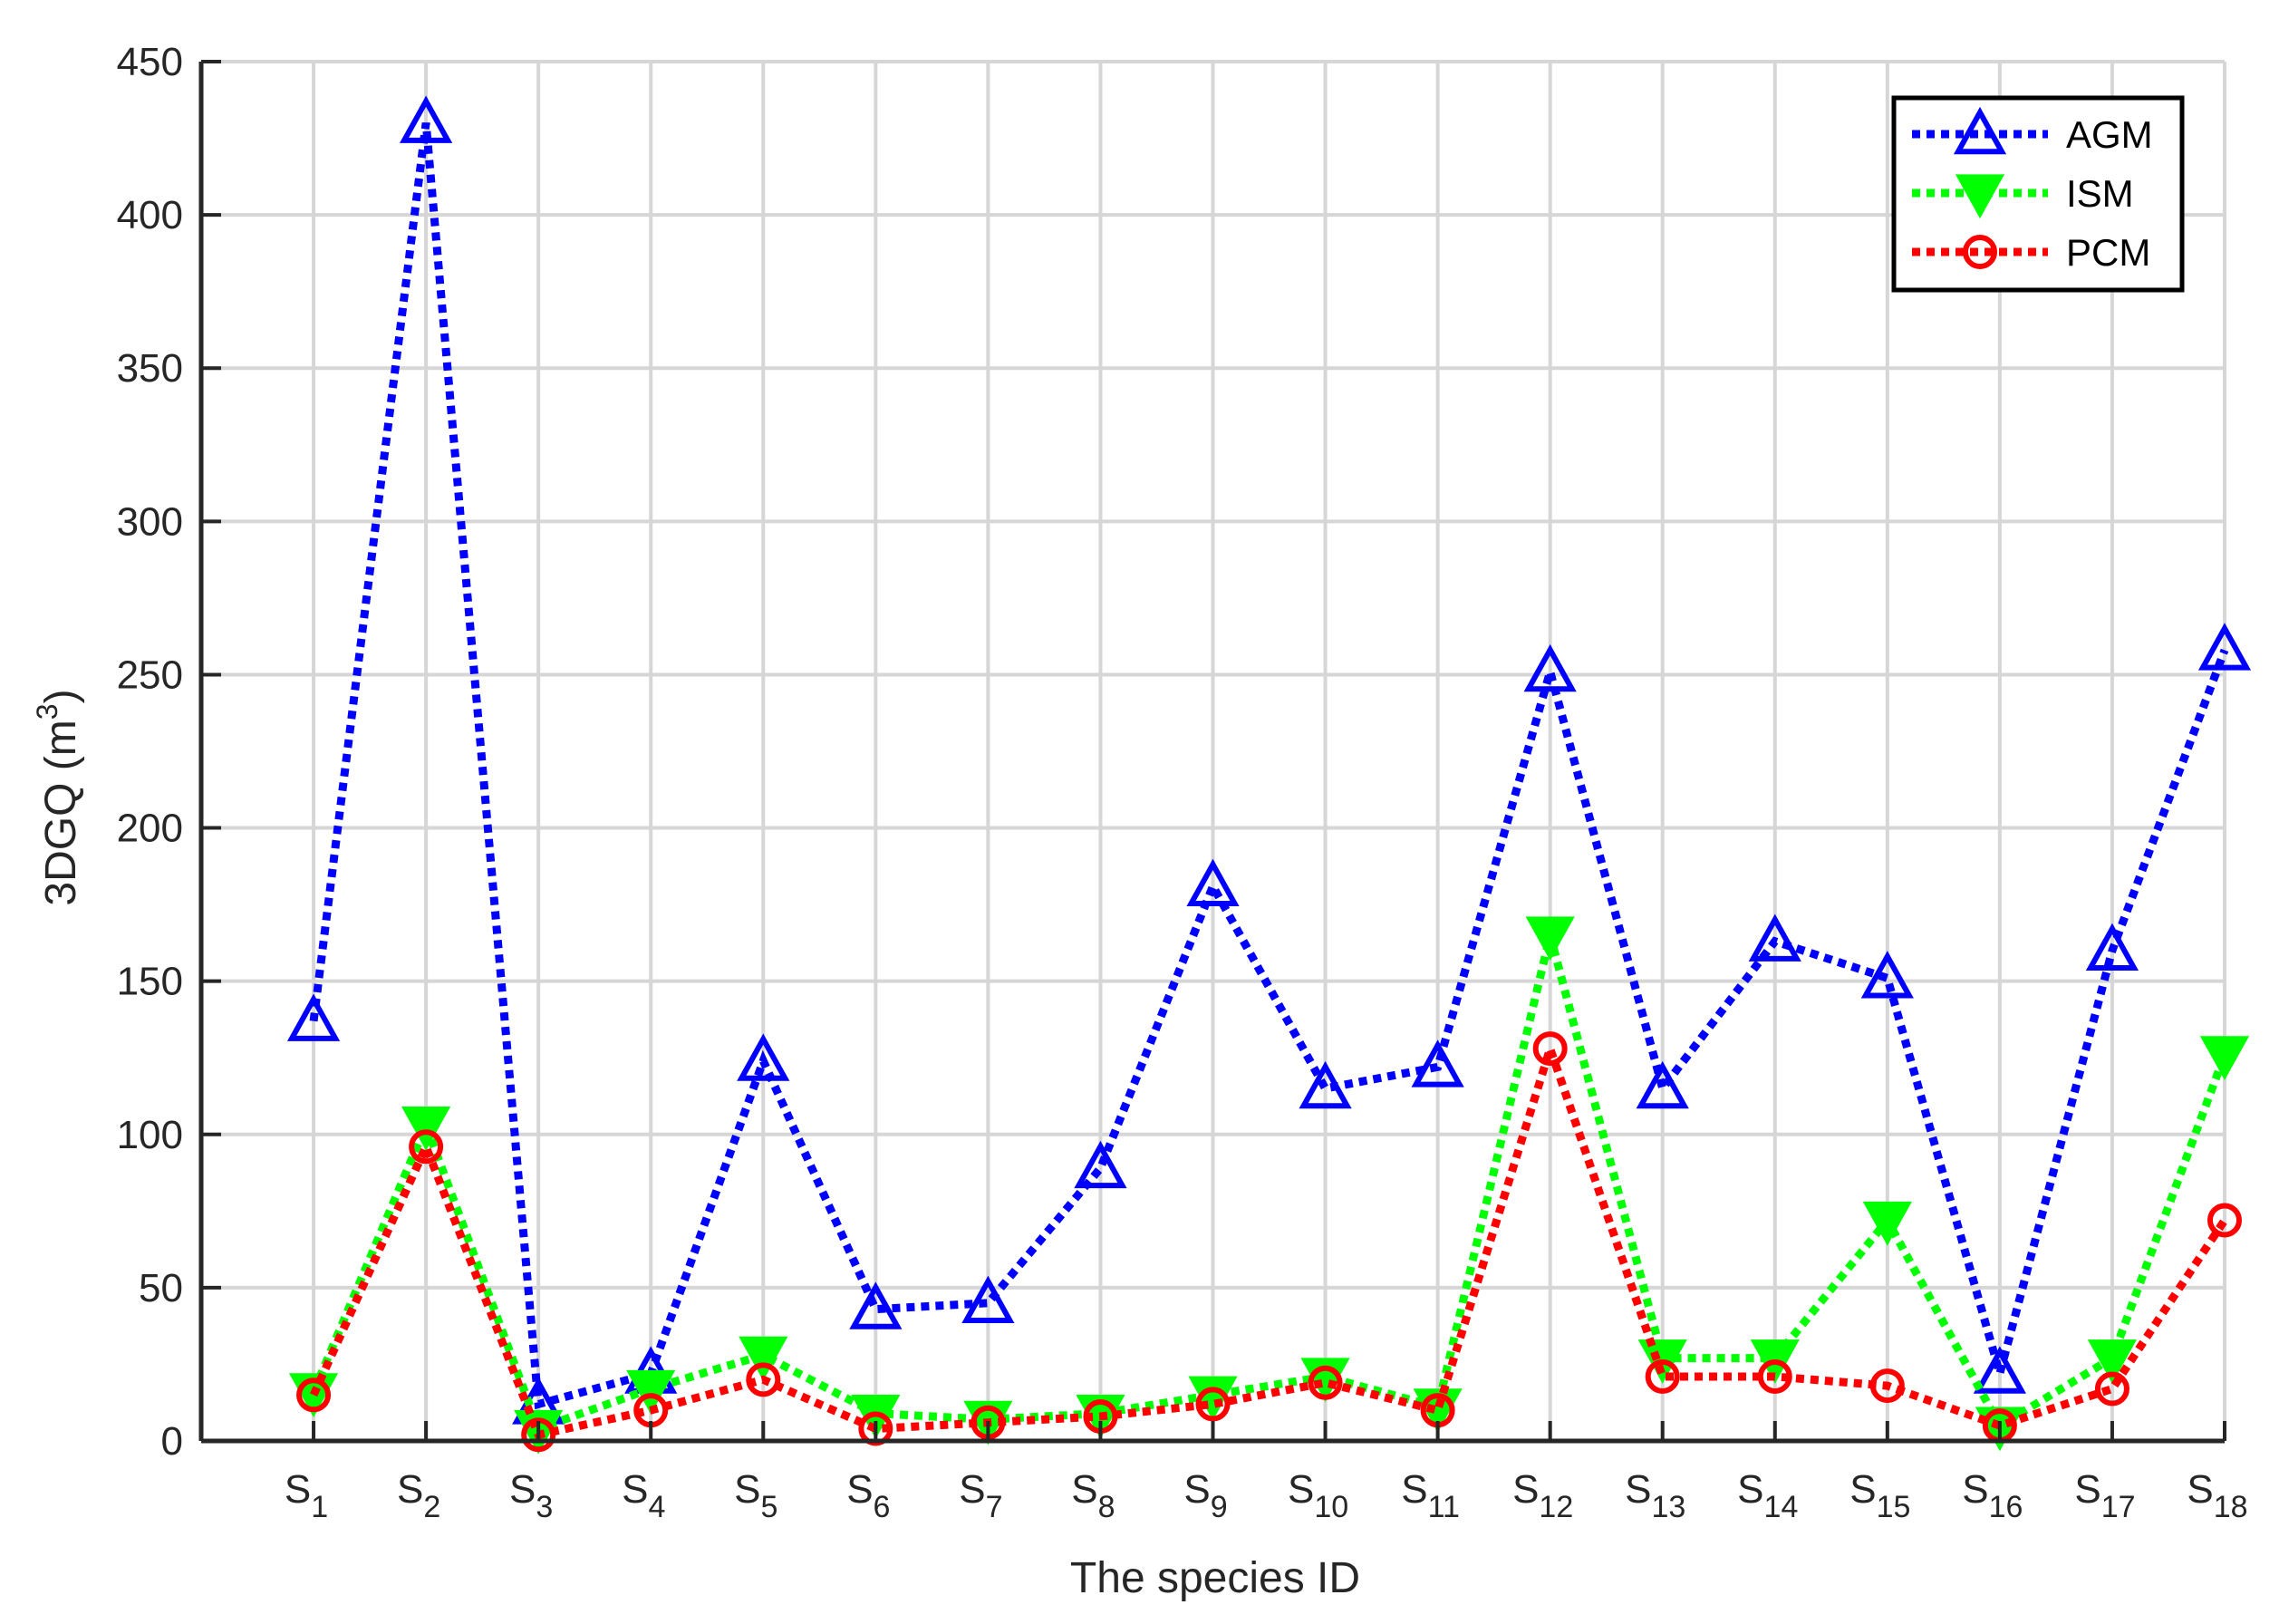 This screenshot has width=2279, height=1624. Describe the element at coordinates (2217, 1495) in the screenshot. I see `x-tick-label: S18` at that location.